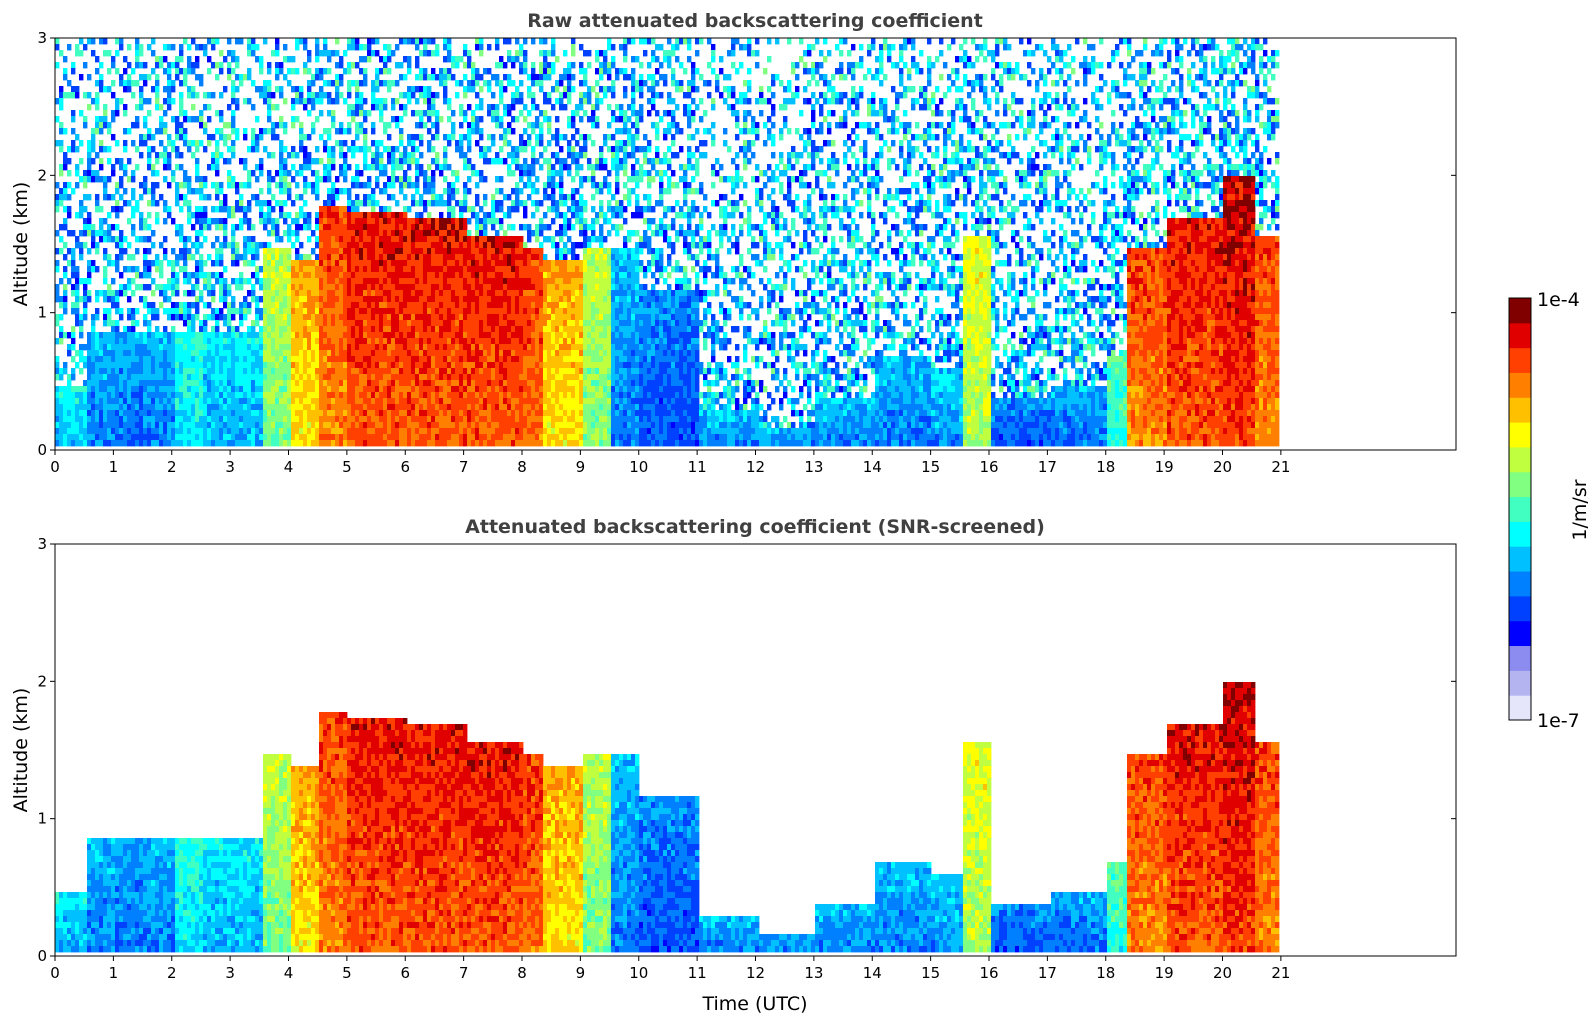 The width and height of the screenshot is (1595, 1020). What do you see at coordinates (754, 1004) in the screenshot?
I see `x-axis-label: Time (UTC)` at bounding box center [754, 1004].